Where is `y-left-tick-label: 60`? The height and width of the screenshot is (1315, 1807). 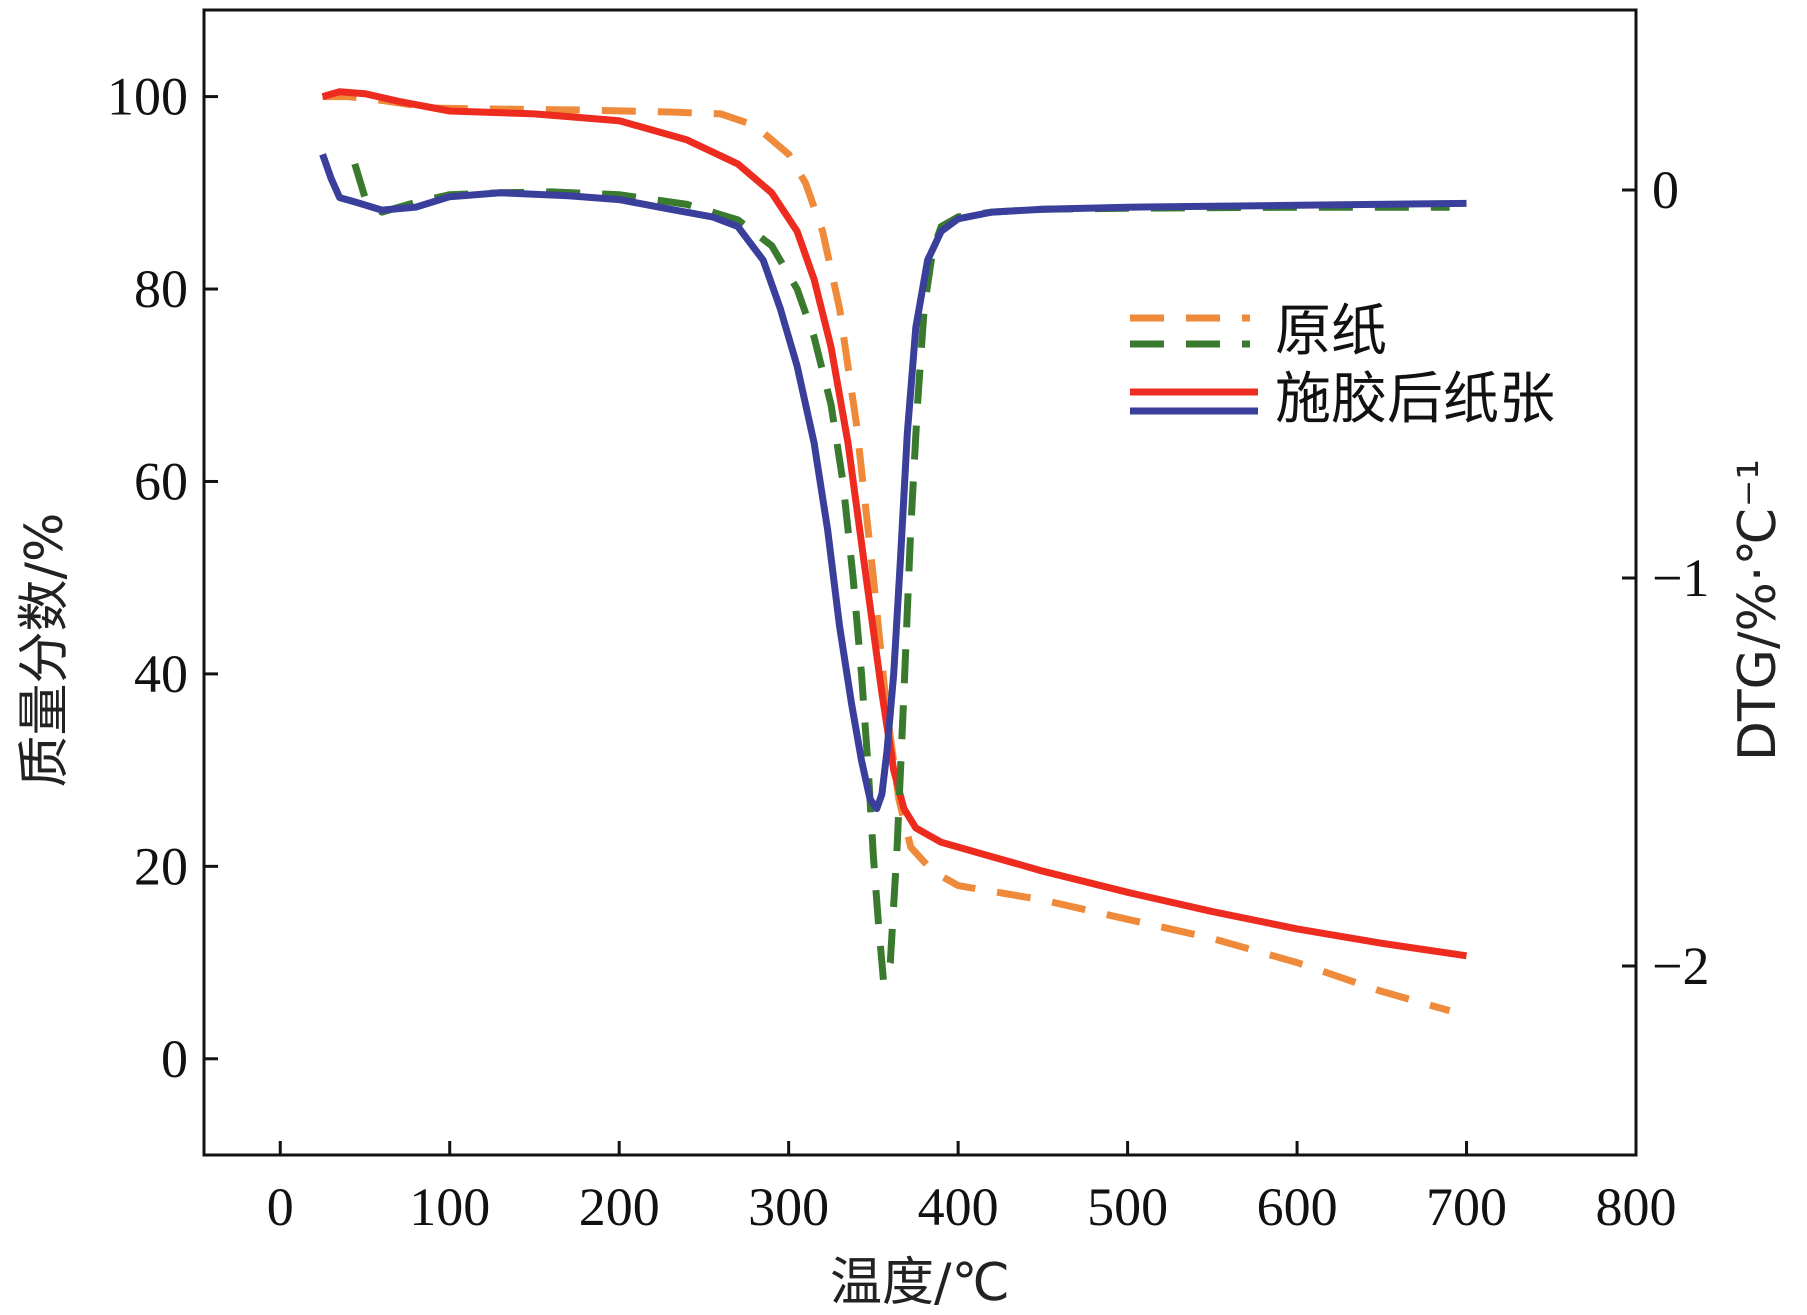
y-left-tick-label: 60 is located at coordinates (161, 481).